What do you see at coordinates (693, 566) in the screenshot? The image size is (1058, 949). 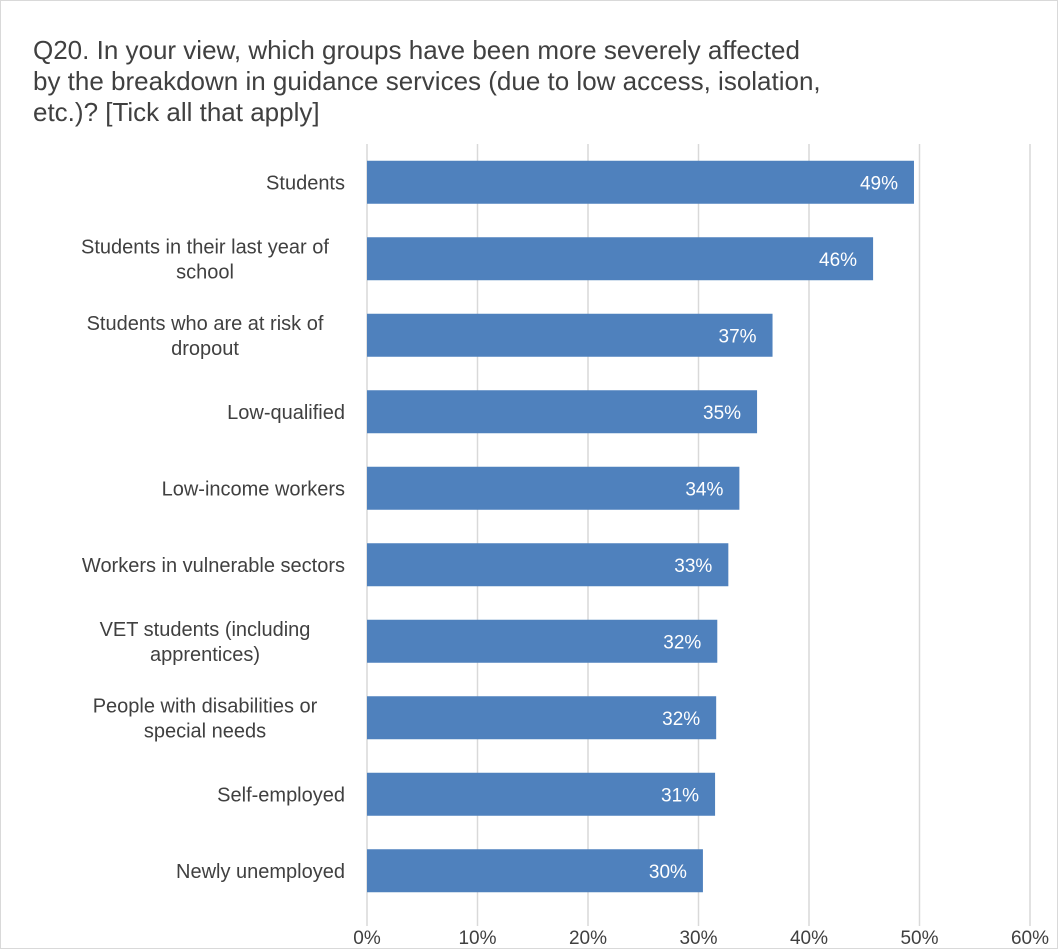 I see `data-label: 33%` at bounding box center [693, 566].